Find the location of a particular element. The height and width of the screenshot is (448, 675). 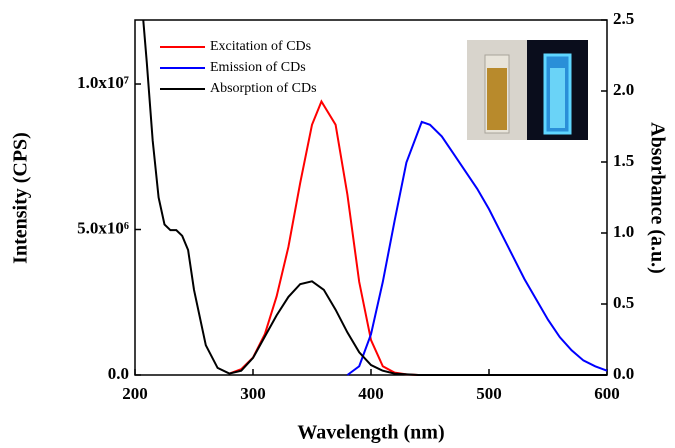

x-tick-label: 400 is located at coordinates (371, 393).